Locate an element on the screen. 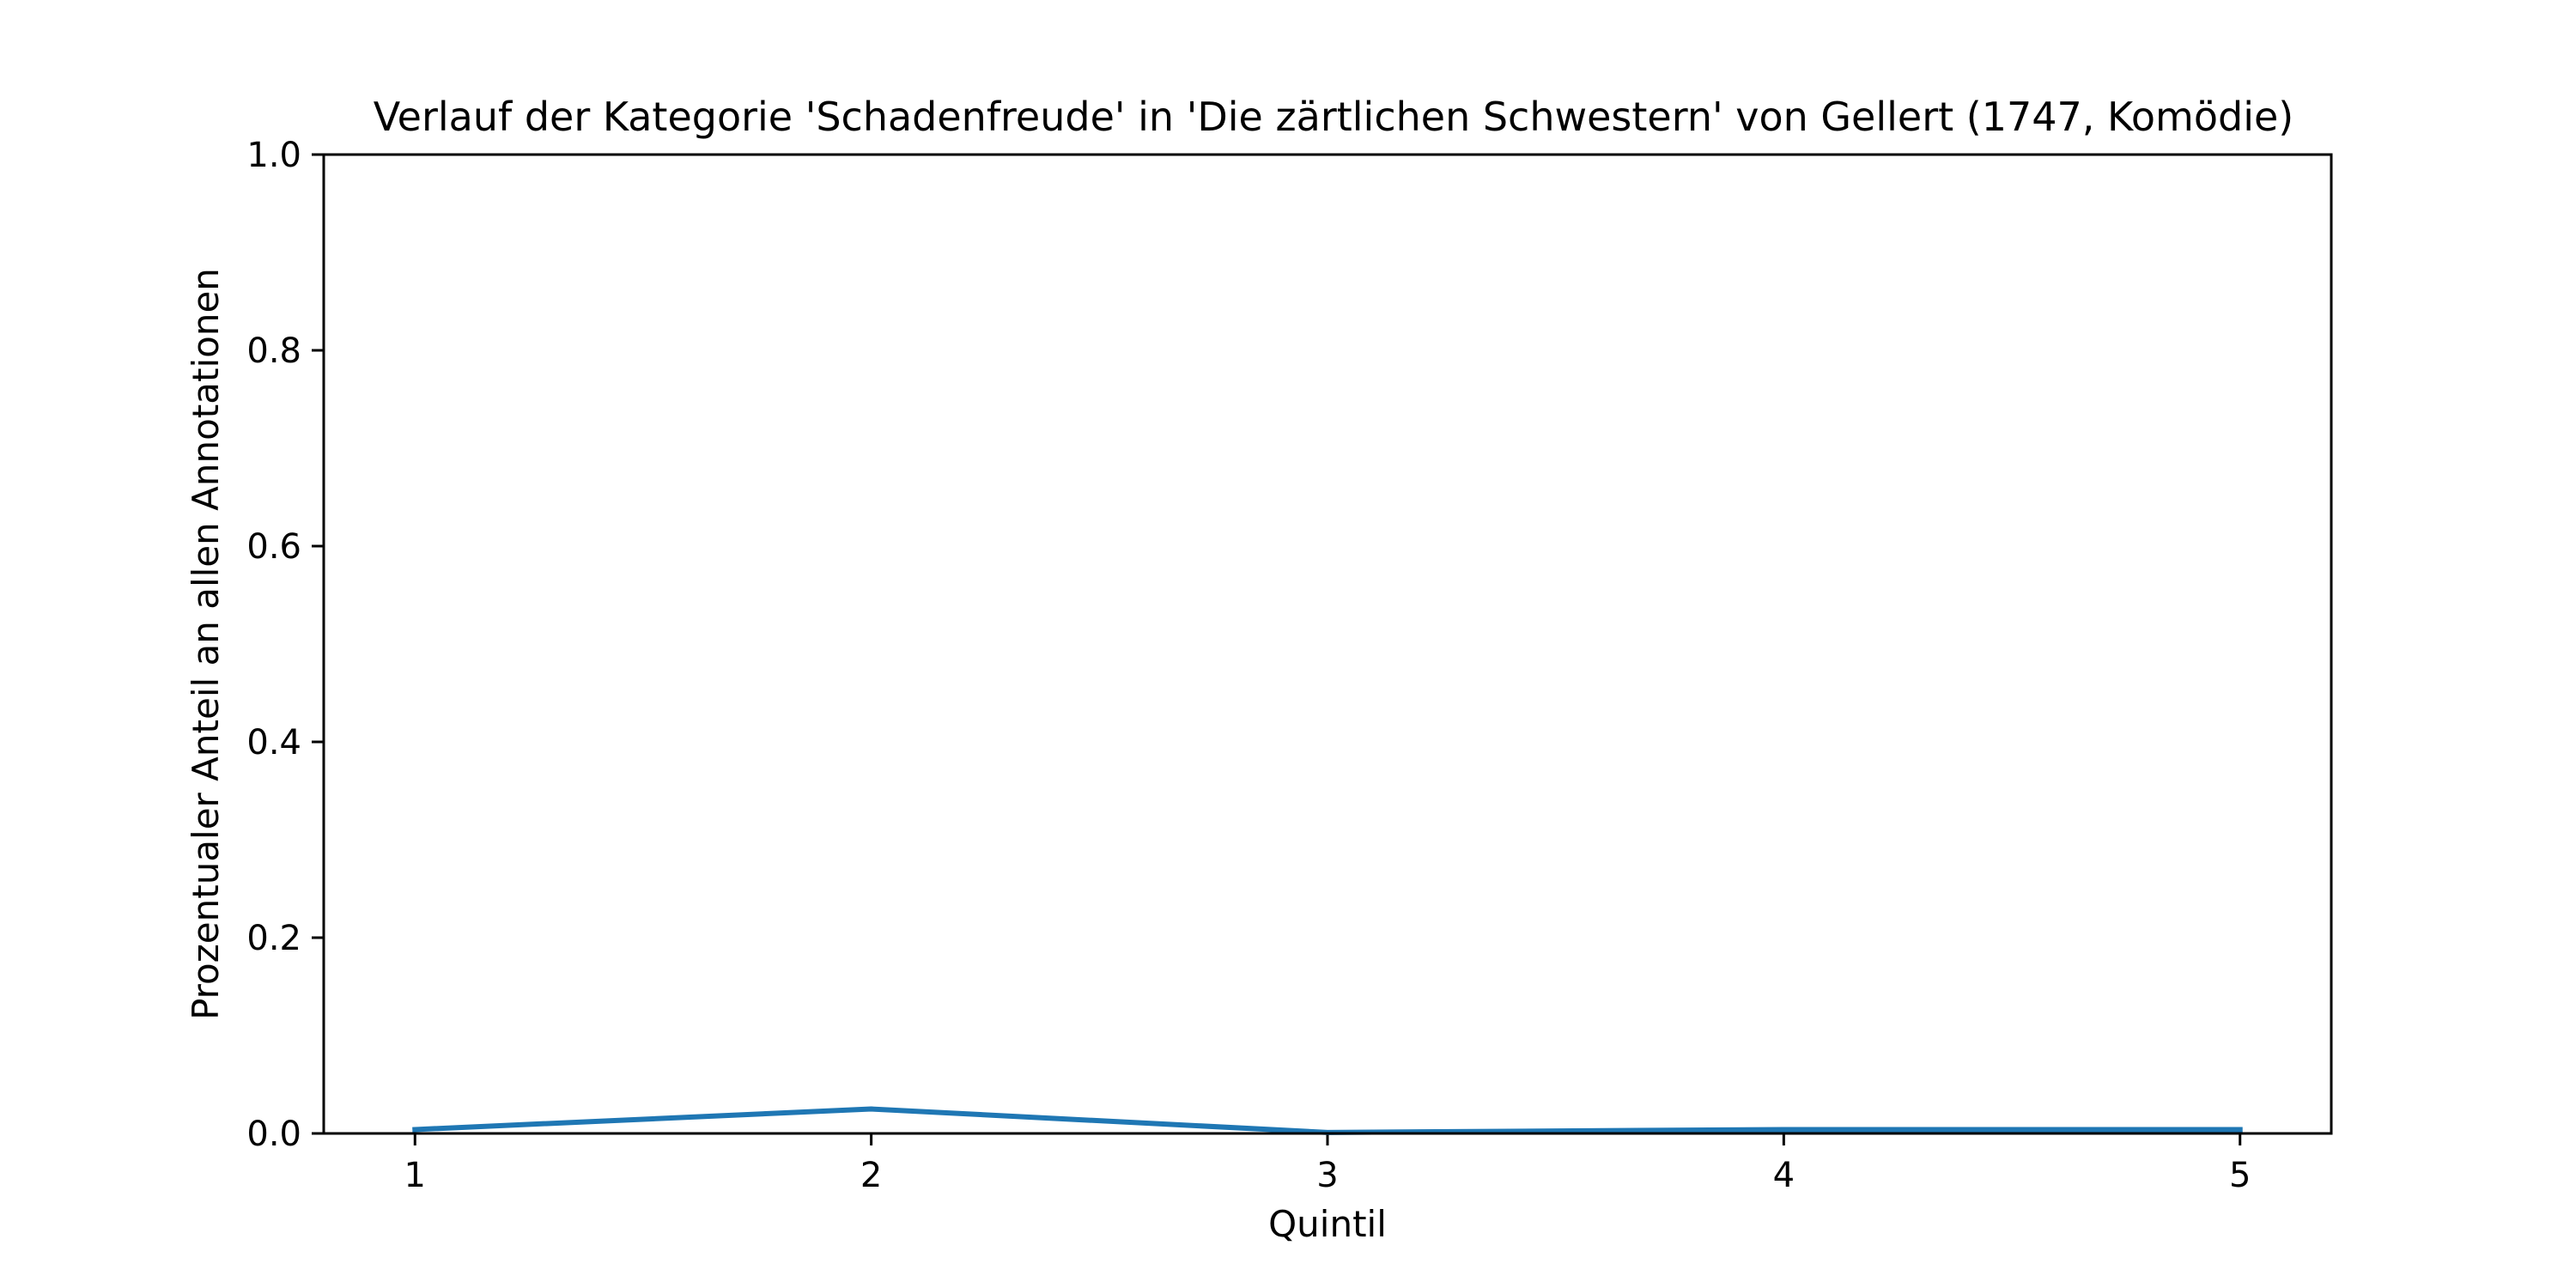 The height and width of the screenshot is (1288, 2576). x-axis-label: Quintil is located at coordinates (1327, 1224).